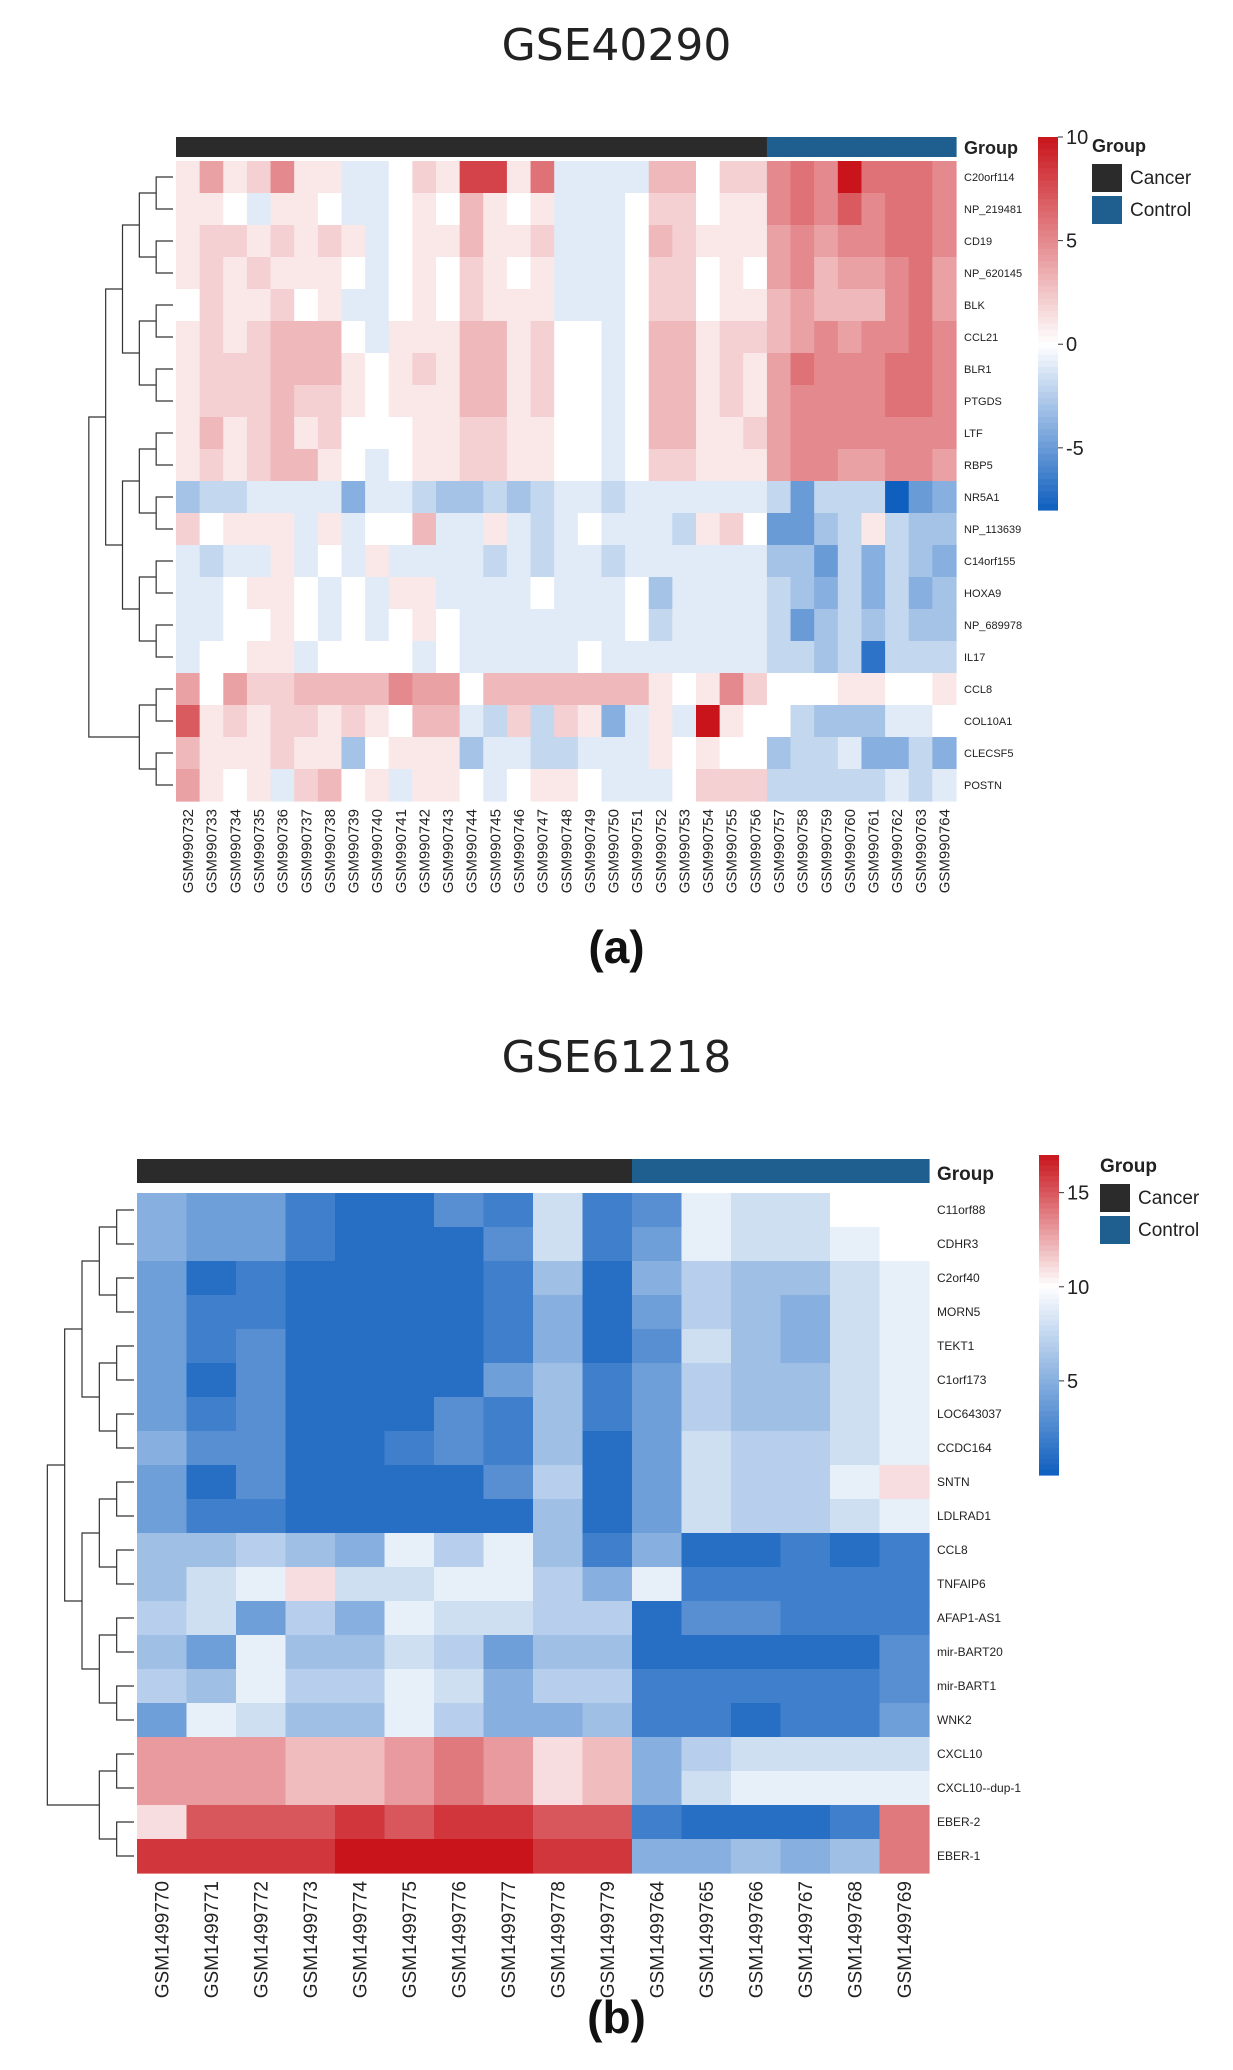 The height and width of the screenshot is (2070, 1233). Describe the element at coordinates (989, 178) in the screenshot. I see `row-label: C20orf114` at that location.